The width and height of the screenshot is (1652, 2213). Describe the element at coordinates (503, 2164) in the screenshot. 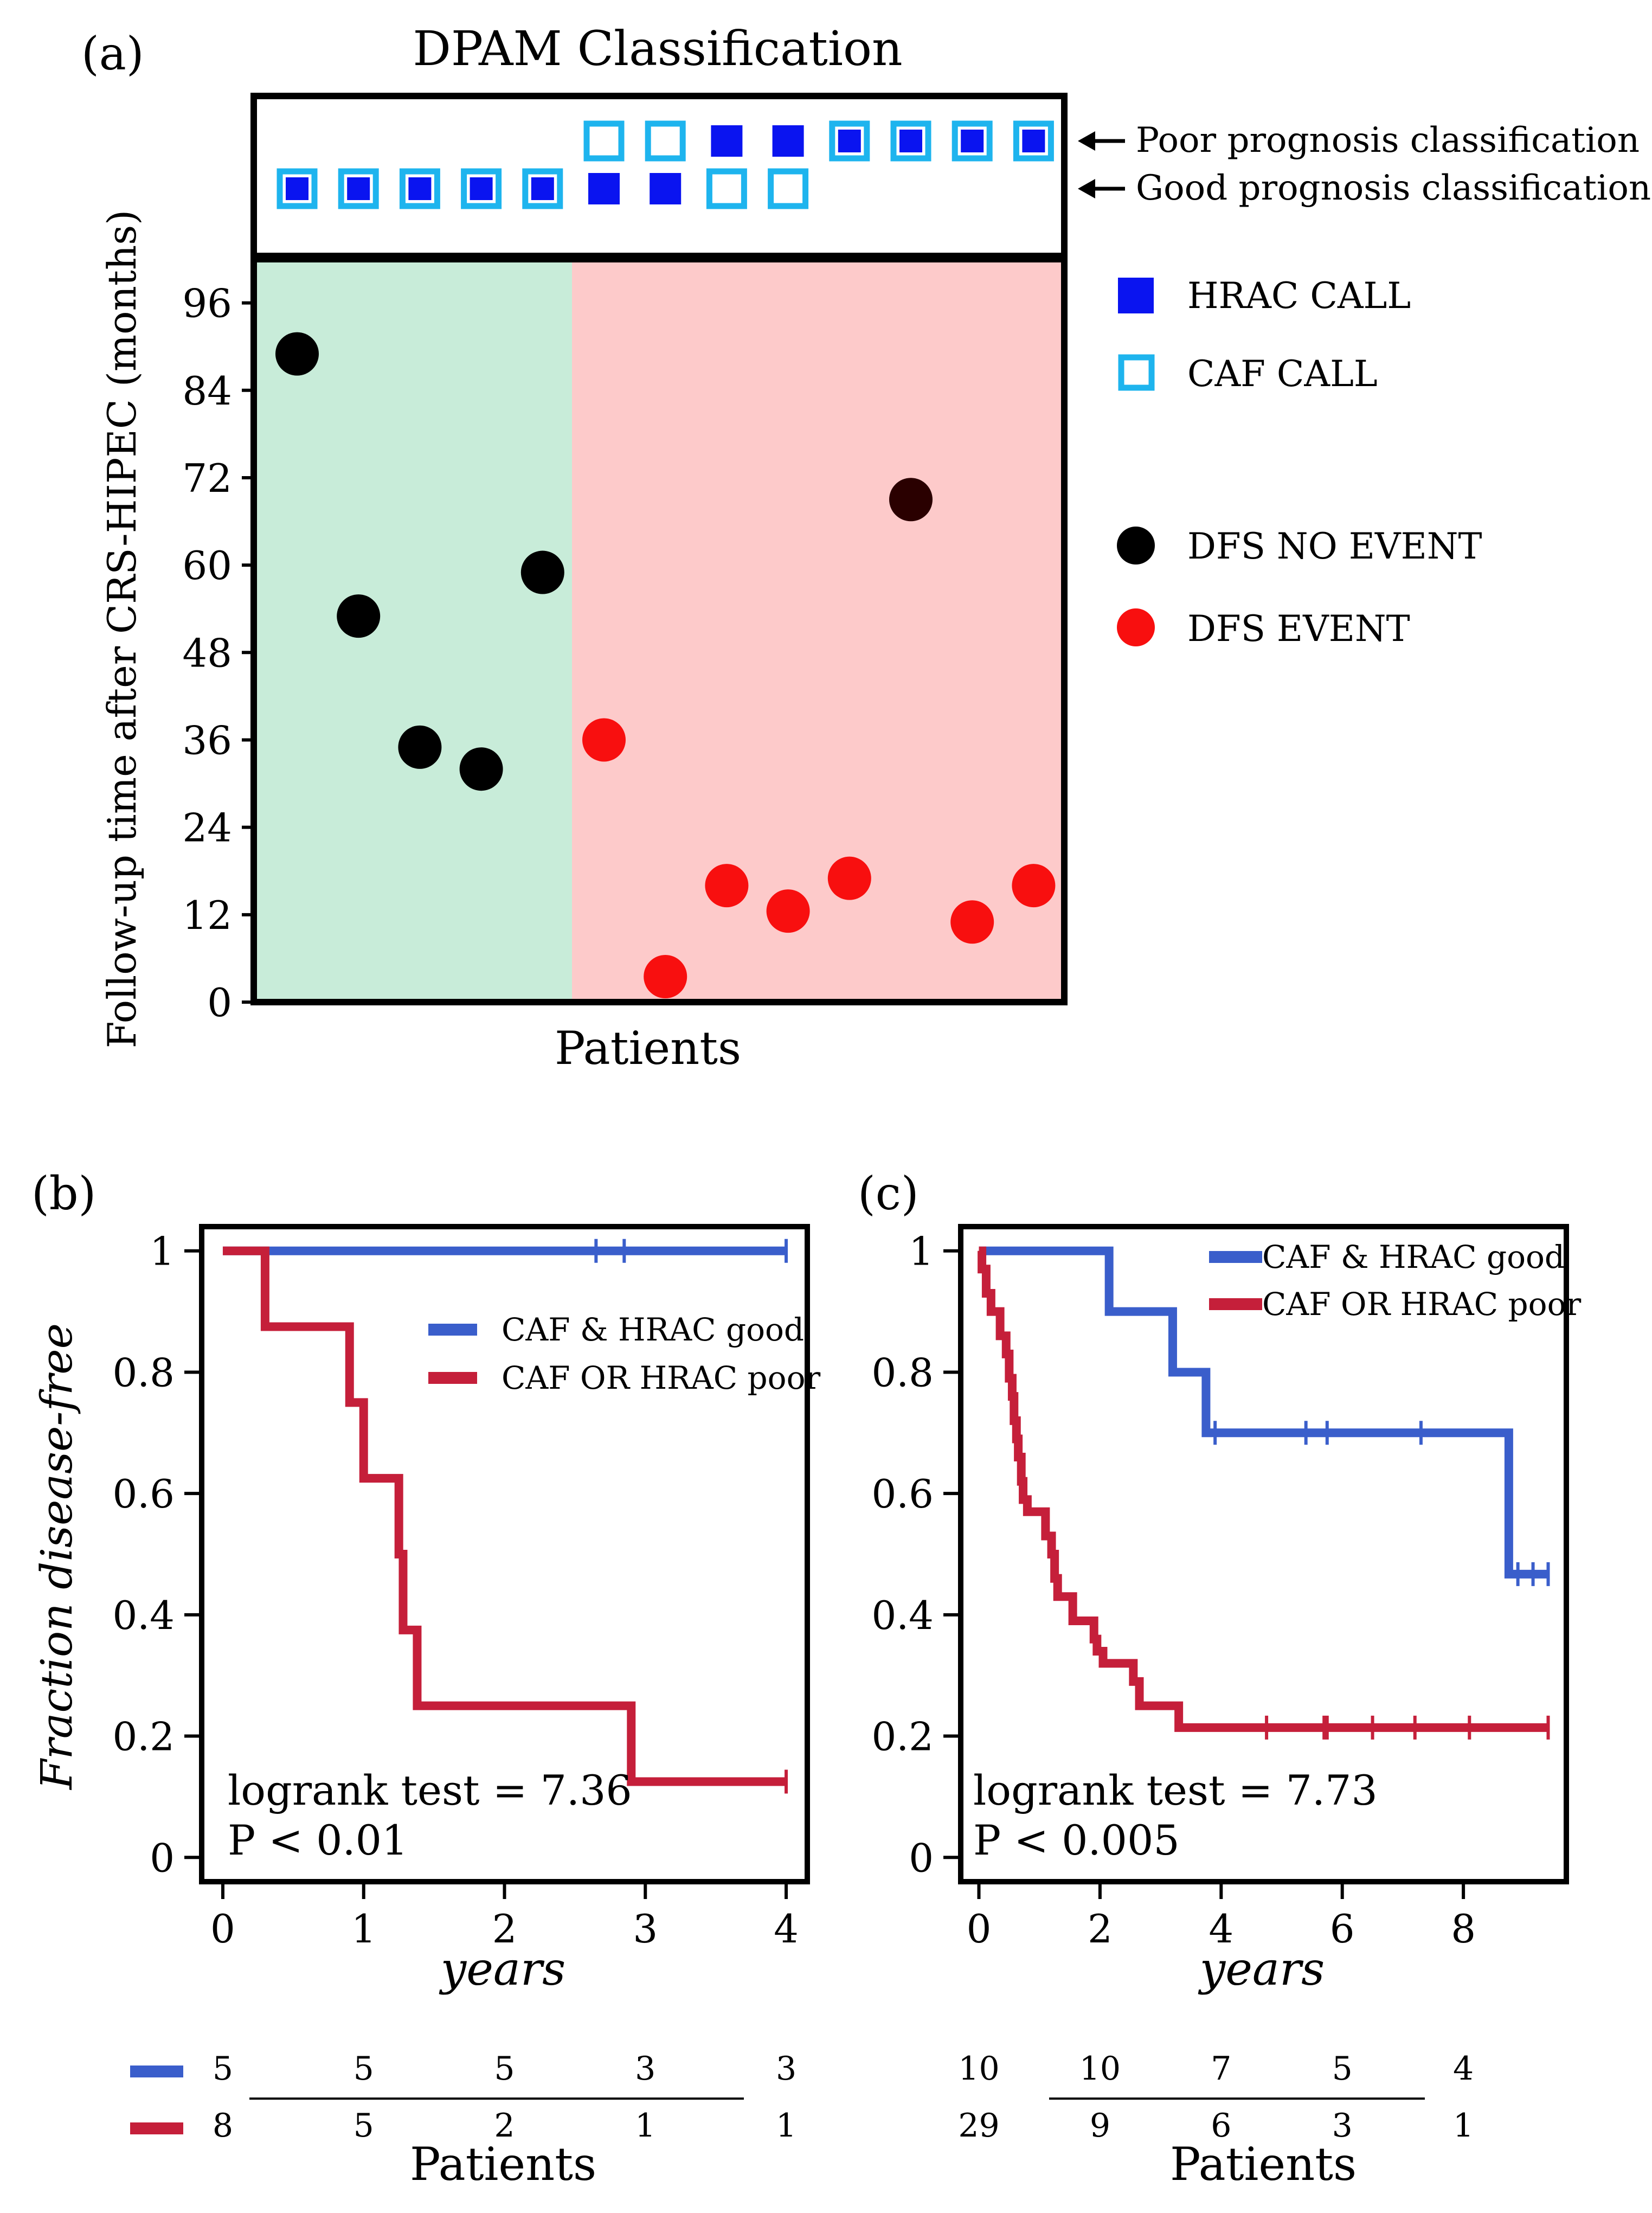

I see `panel-b-risk-label: Patients` at that location.